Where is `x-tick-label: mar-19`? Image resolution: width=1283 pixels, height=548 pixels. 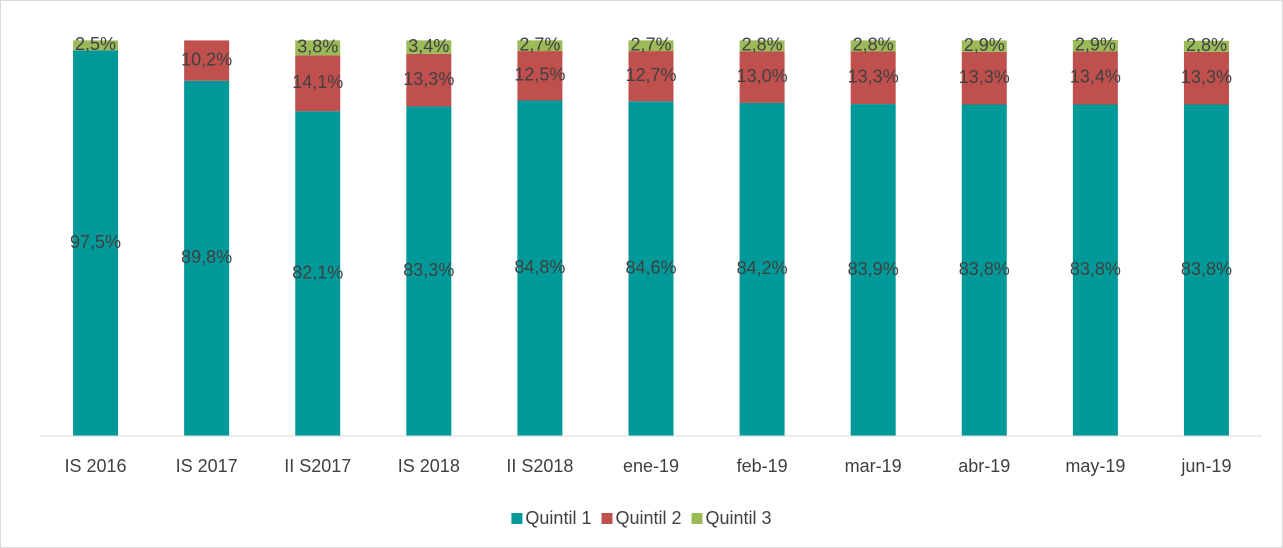 x-tick-label: mar-19 is located at coordinates (873, 466).